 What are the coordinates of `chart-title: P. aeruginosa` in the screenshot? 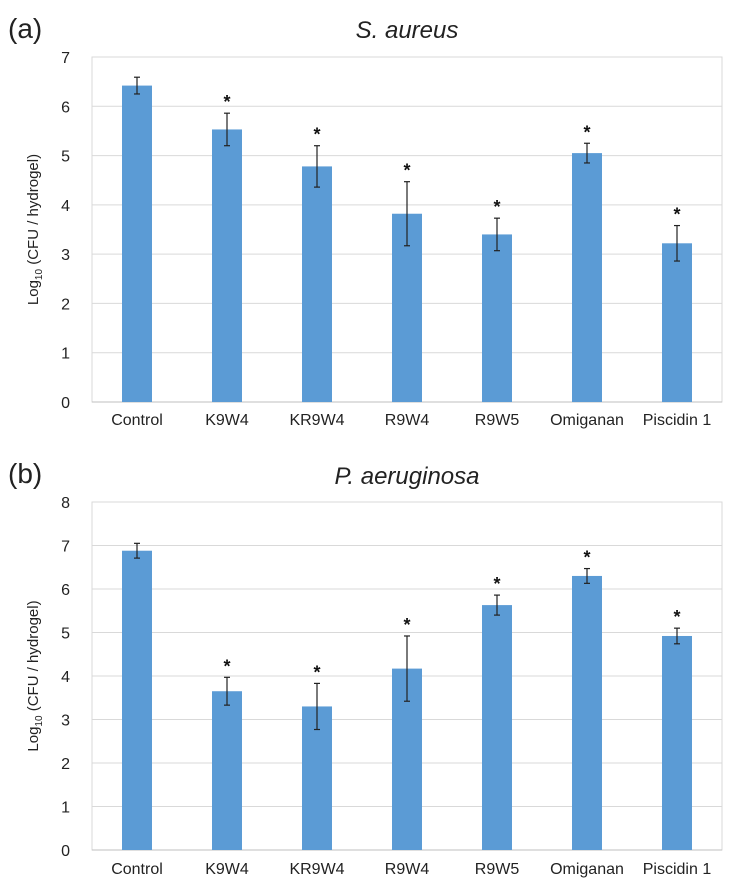 It's located at (406, 476).